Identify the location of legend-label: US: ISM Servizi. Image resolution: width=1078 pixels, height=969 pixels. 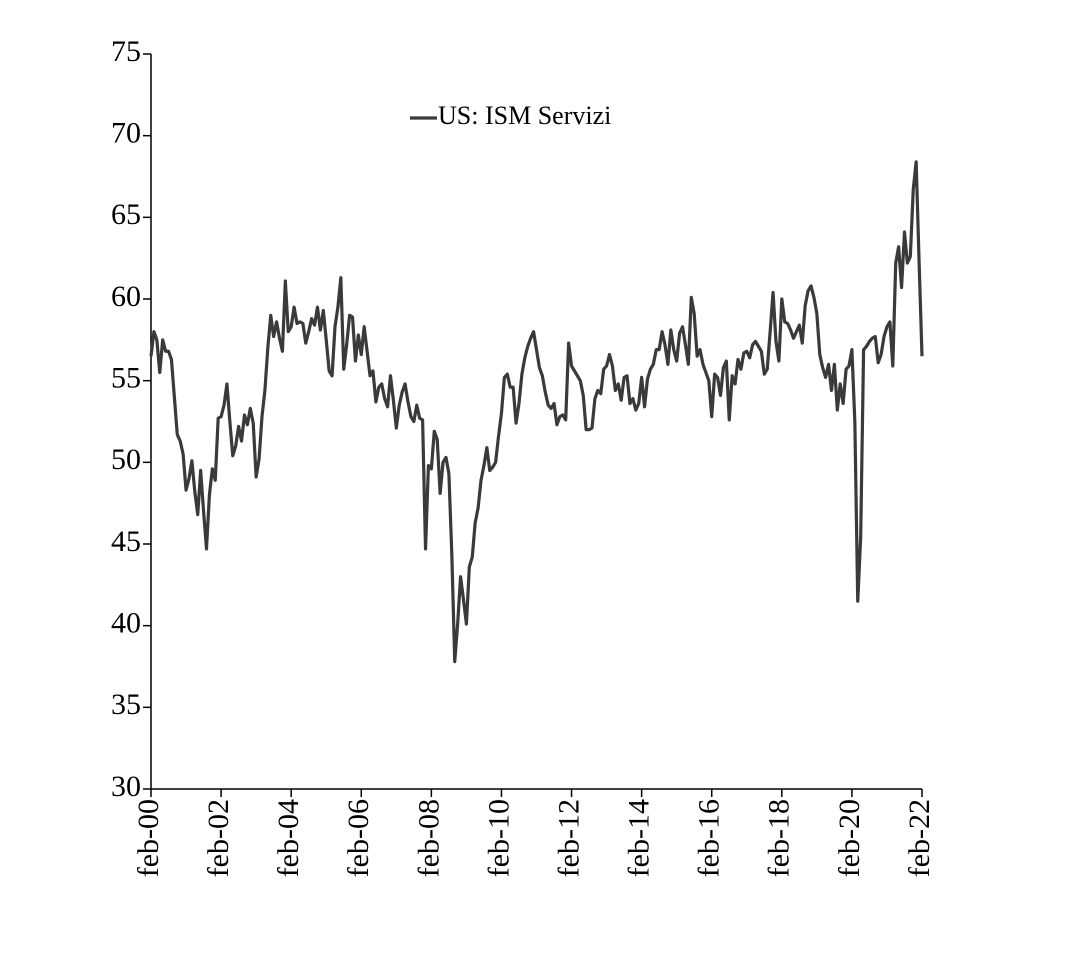
(524, 115).